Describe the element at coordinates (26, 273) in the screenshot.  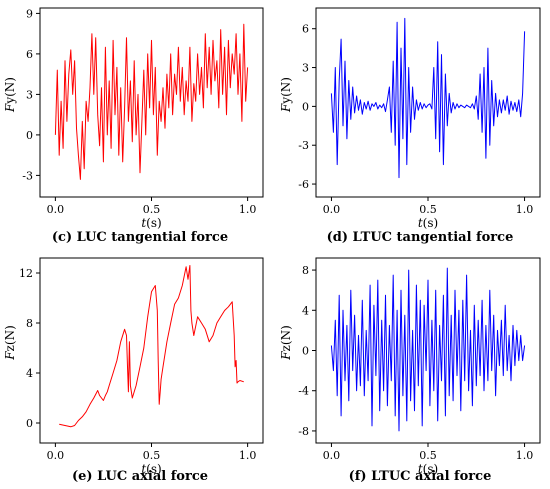
I see `y-tick-label: 12` at that location.